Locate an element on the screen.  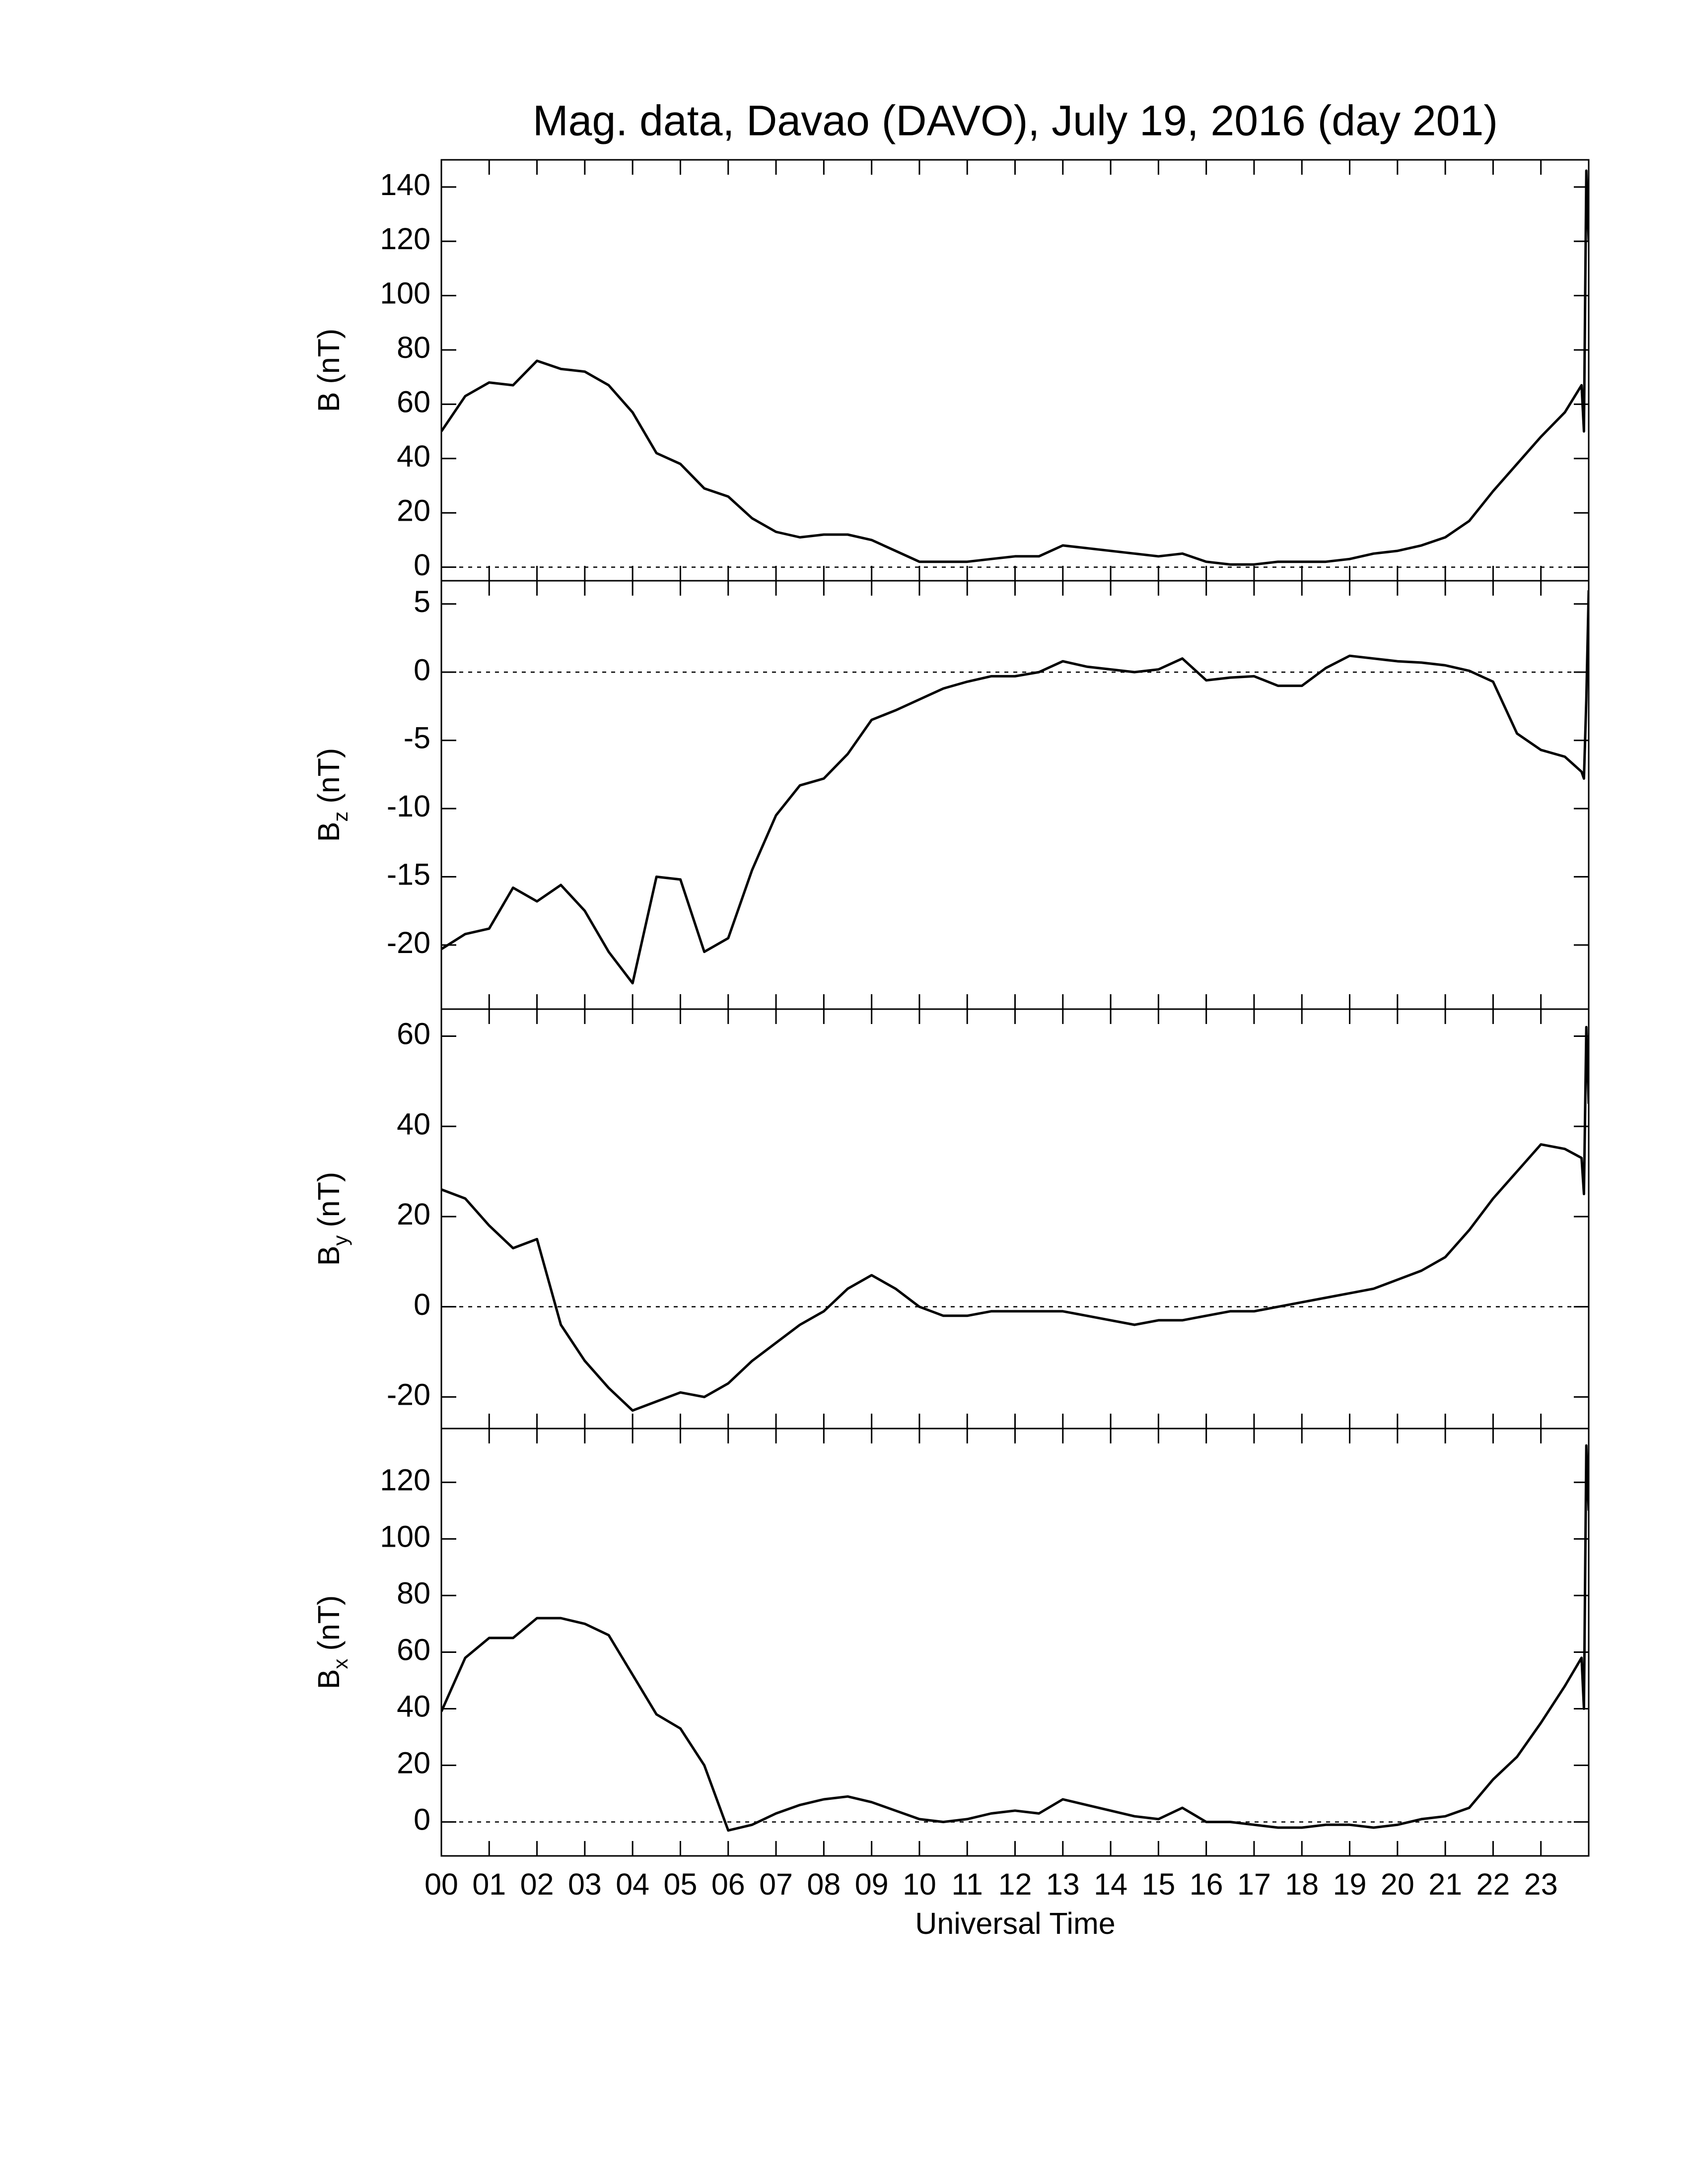
x-tick-label: 22 is located at coordinates (1493, 1884).